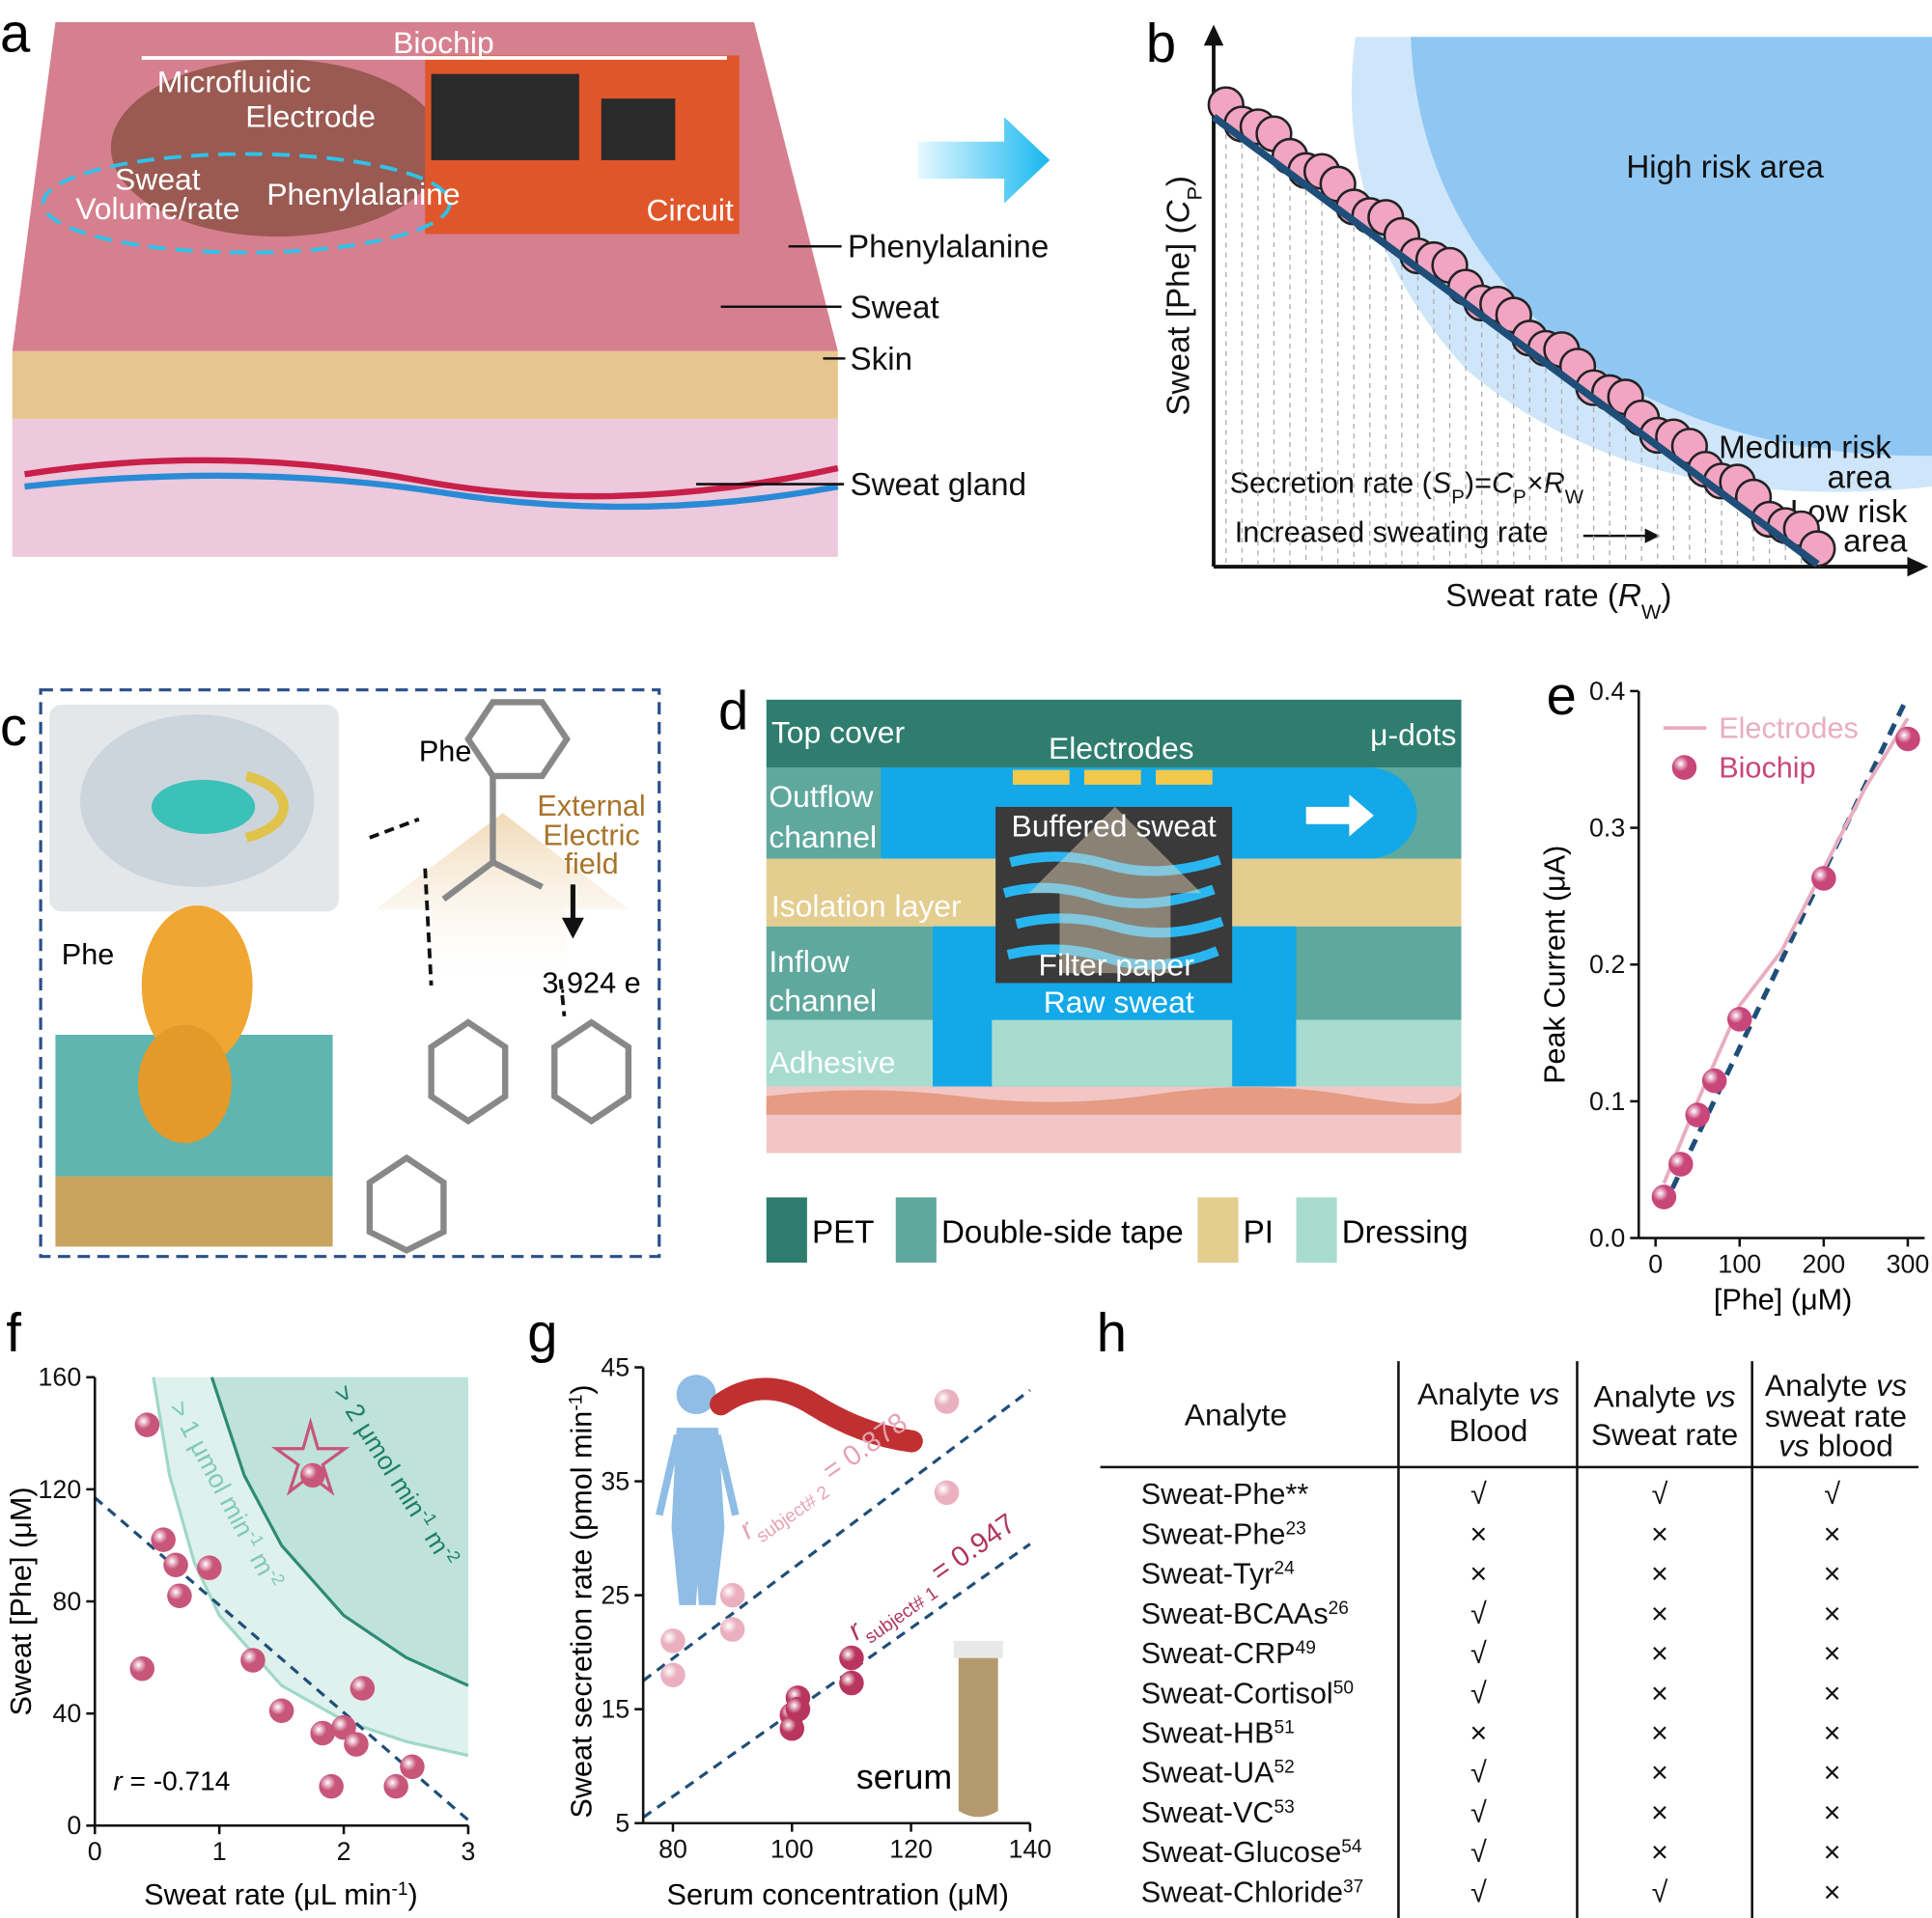 This screenshot has height=1918, width=1932. Describe the element at coordinates (1458, 497) in the screenshot. I see `t: P` at that location.